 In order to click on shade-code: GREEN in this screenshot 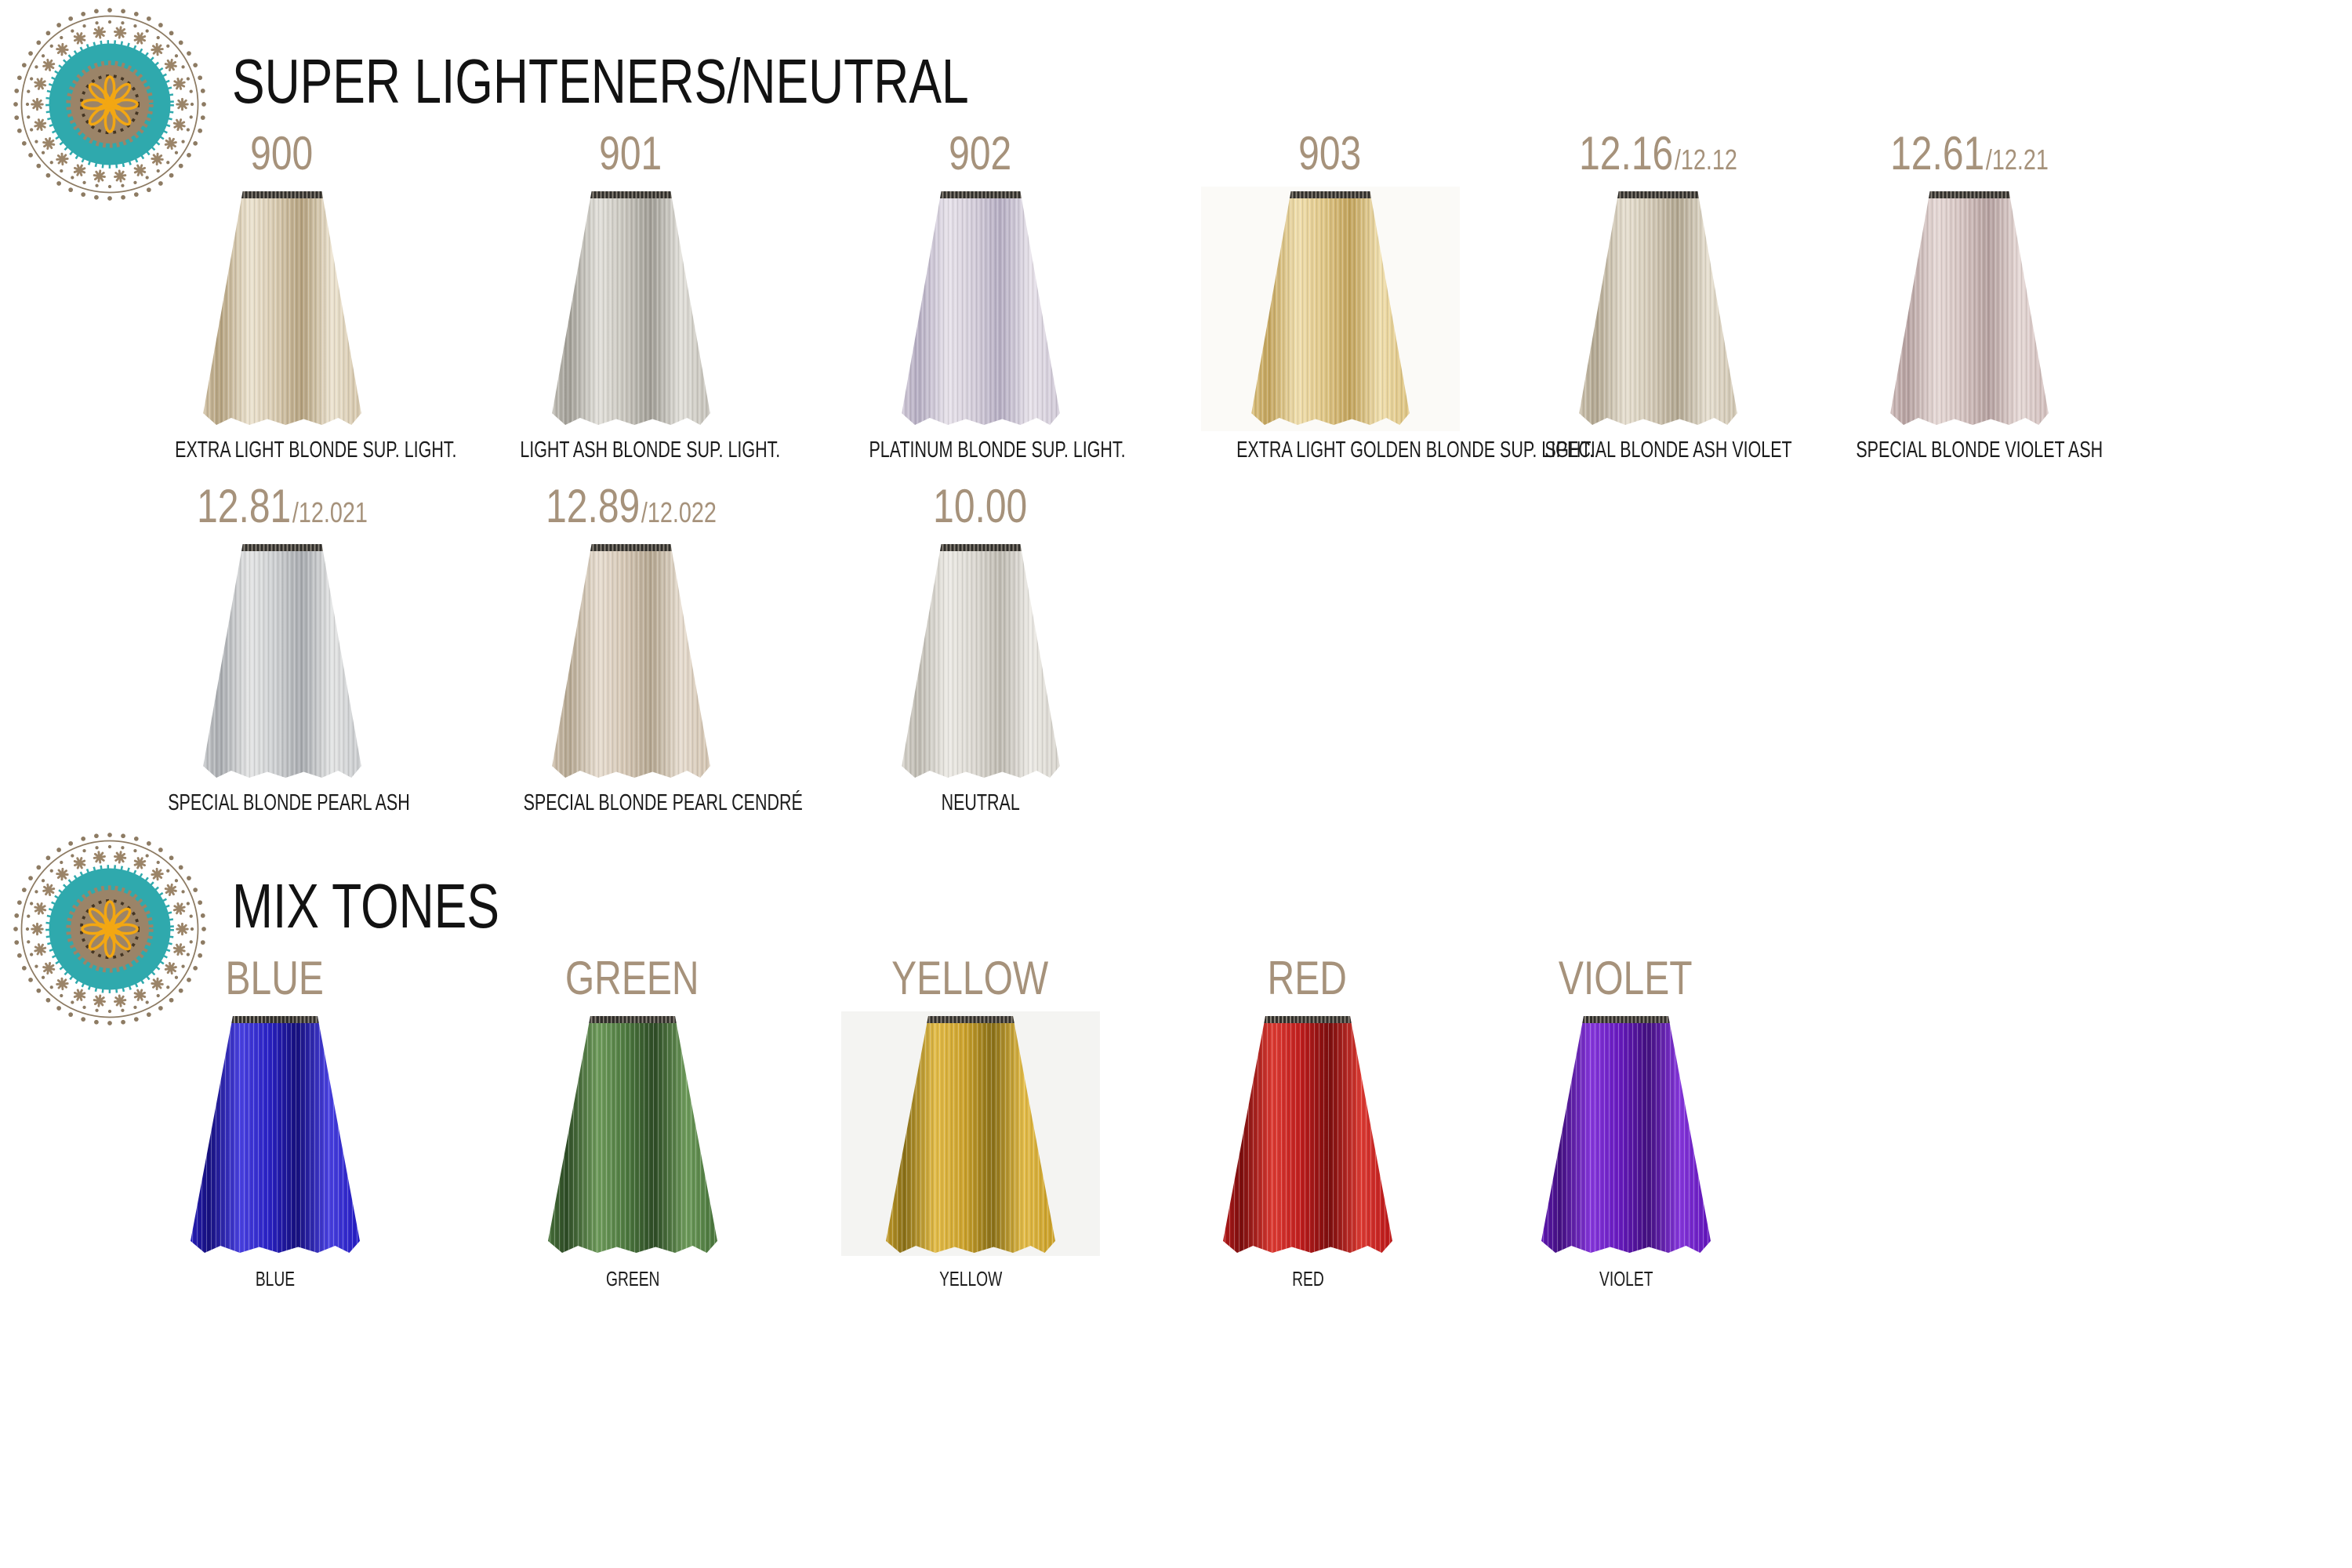, I will do `click(632, 979)`.